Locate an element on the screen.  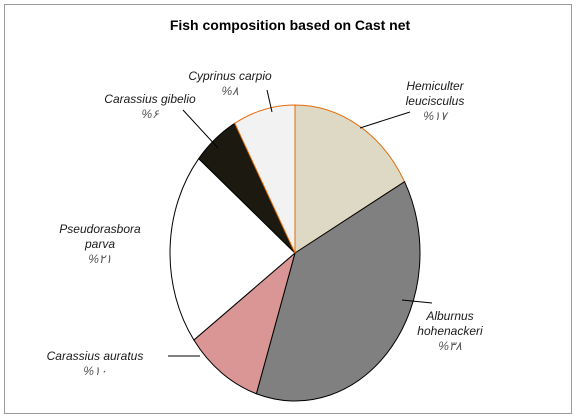
slice-label: Carassius gibelio is located at coordinates (150, 99).